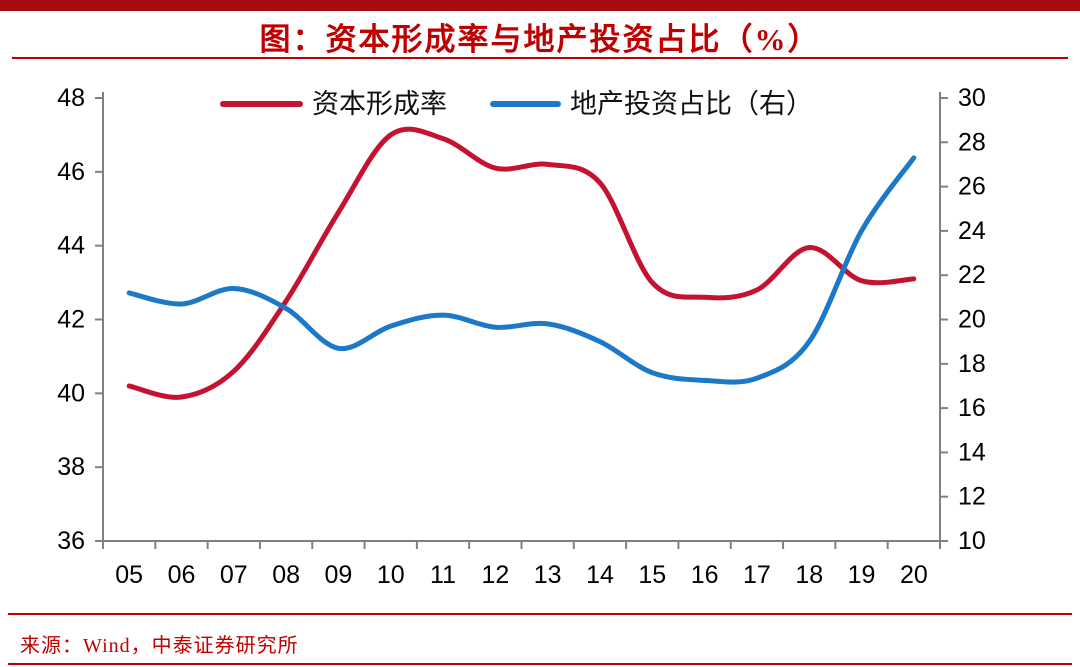 The height and width of the screenshot is (667, 1080). Describe the element at coordinates (540, 58) in the screenshot. I see `title-divider` at that location.